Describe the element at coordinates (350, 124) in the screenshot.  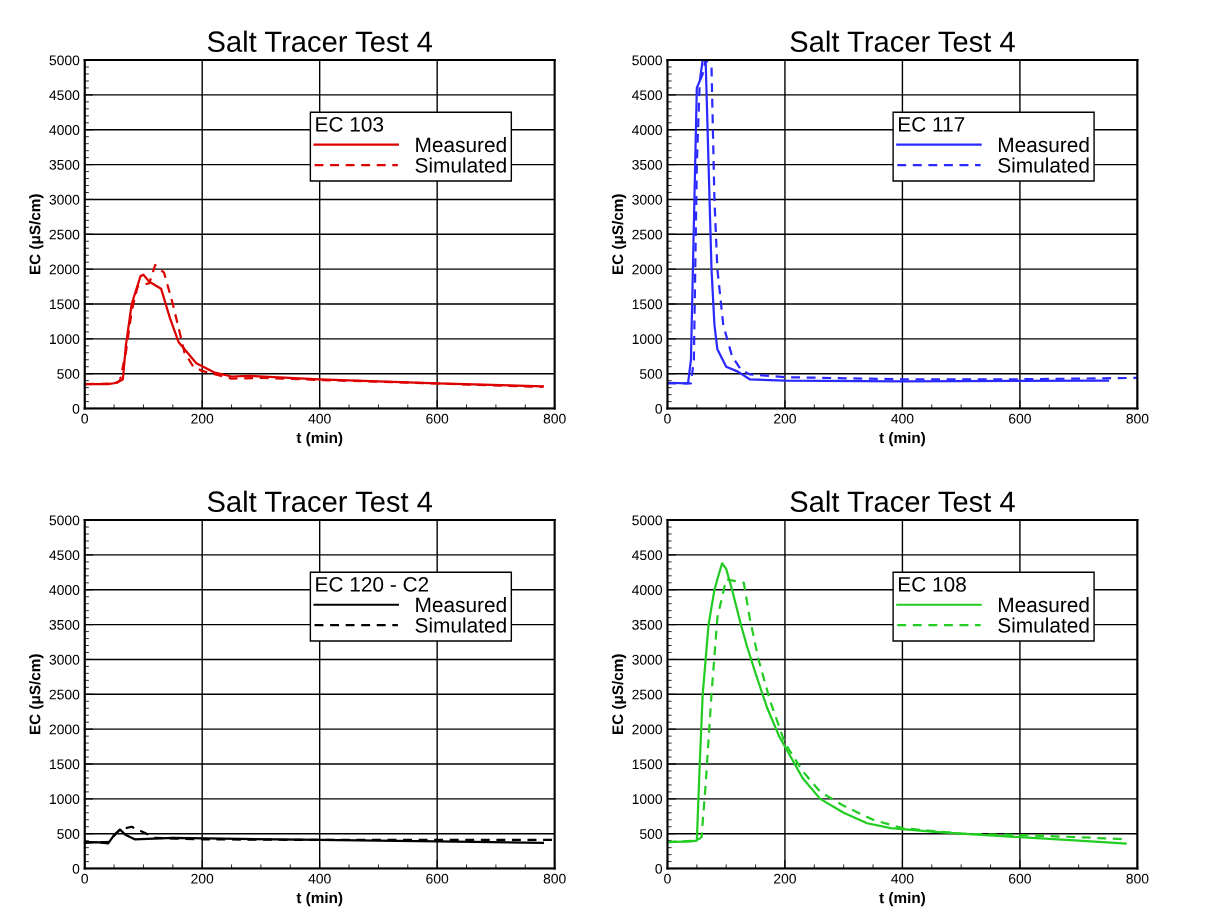
I see `legend-title: EC 103` at that location.